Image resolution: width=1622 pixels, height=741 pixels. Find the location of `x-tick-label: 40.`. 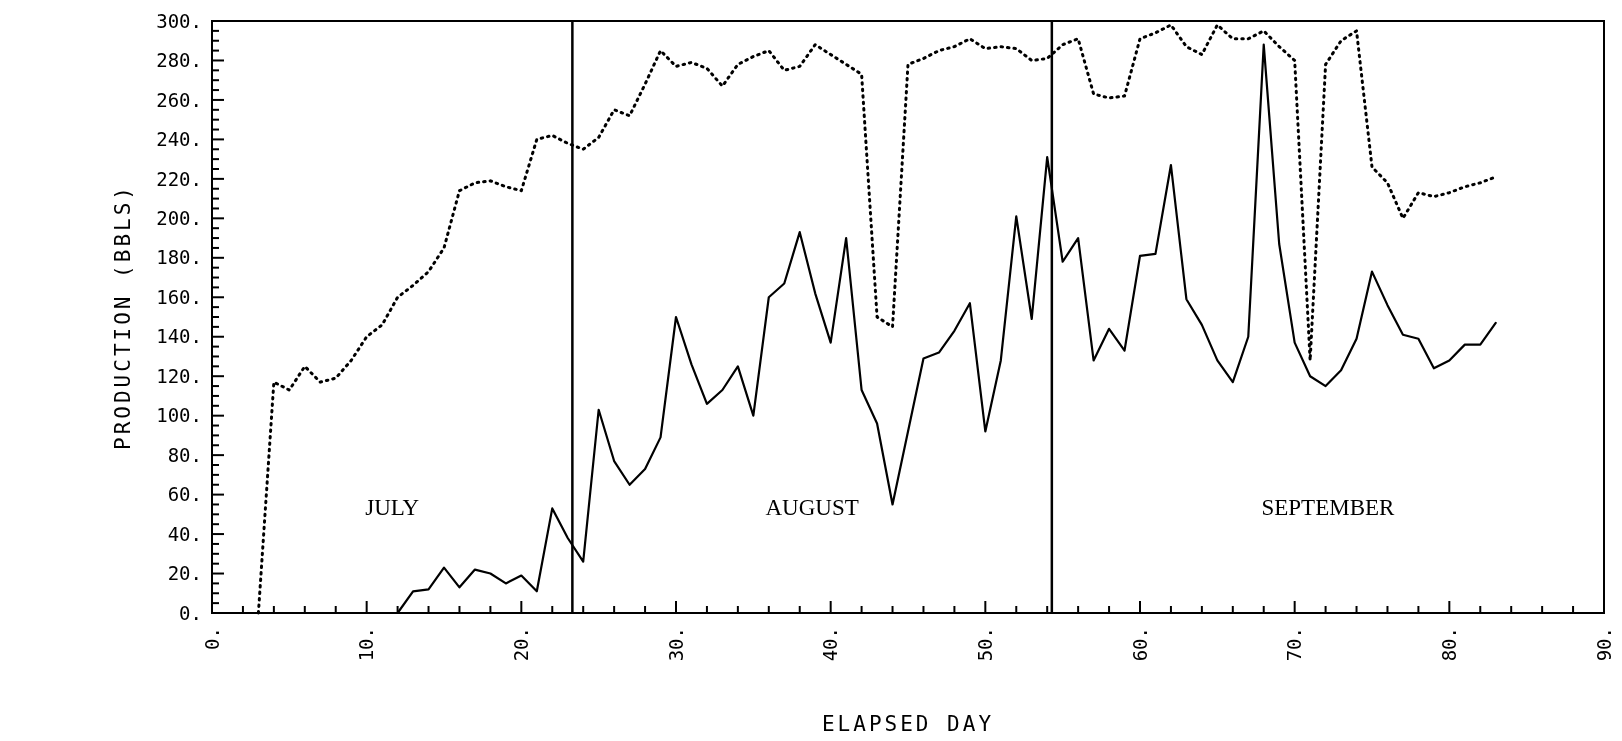

x-tick-label: 40. is located at coordinates (830, 644).